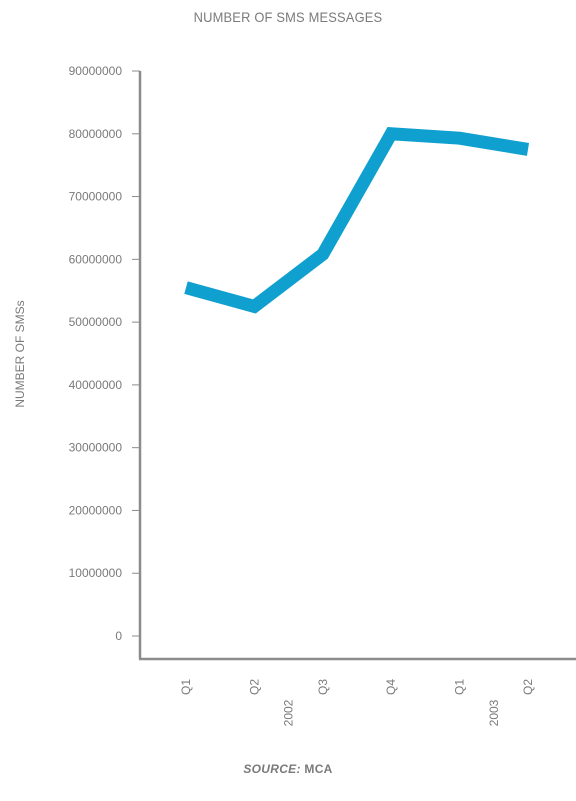  I want to click on source-label: SOURCE:, so click(272, 769).